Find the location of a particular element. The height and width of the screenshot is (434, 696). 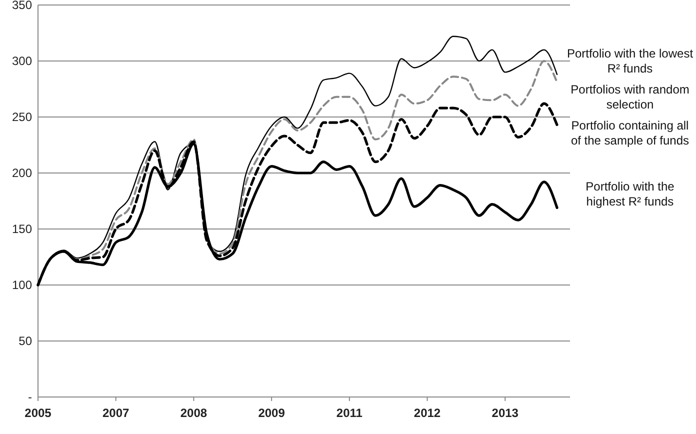

y-tick-label: 200 is located at coordinates (22, 173).